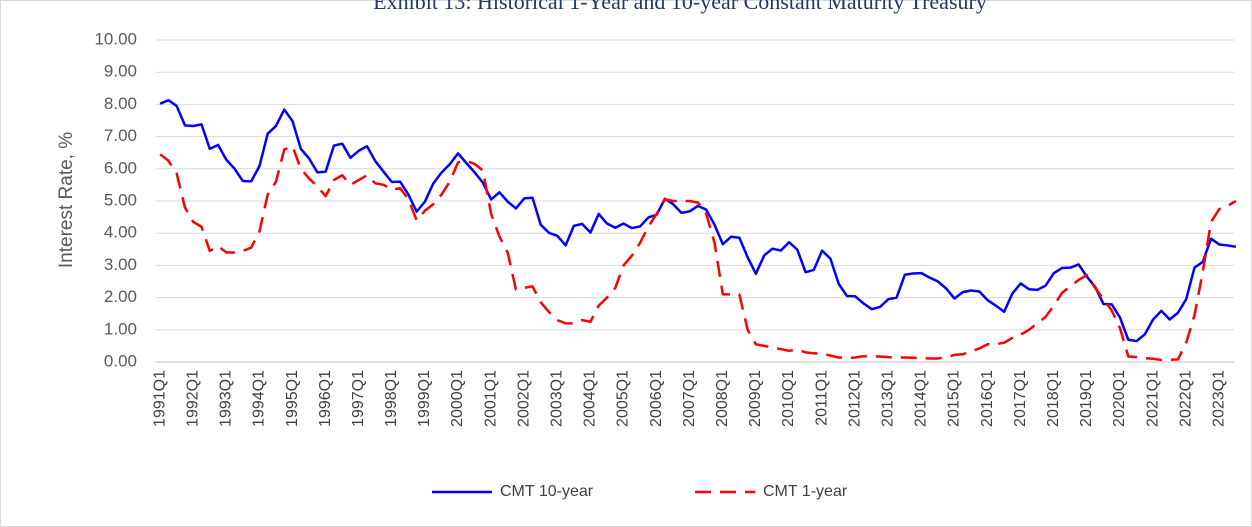  I want to click on x-tick-label: 2006Q1, so click(656, 398).